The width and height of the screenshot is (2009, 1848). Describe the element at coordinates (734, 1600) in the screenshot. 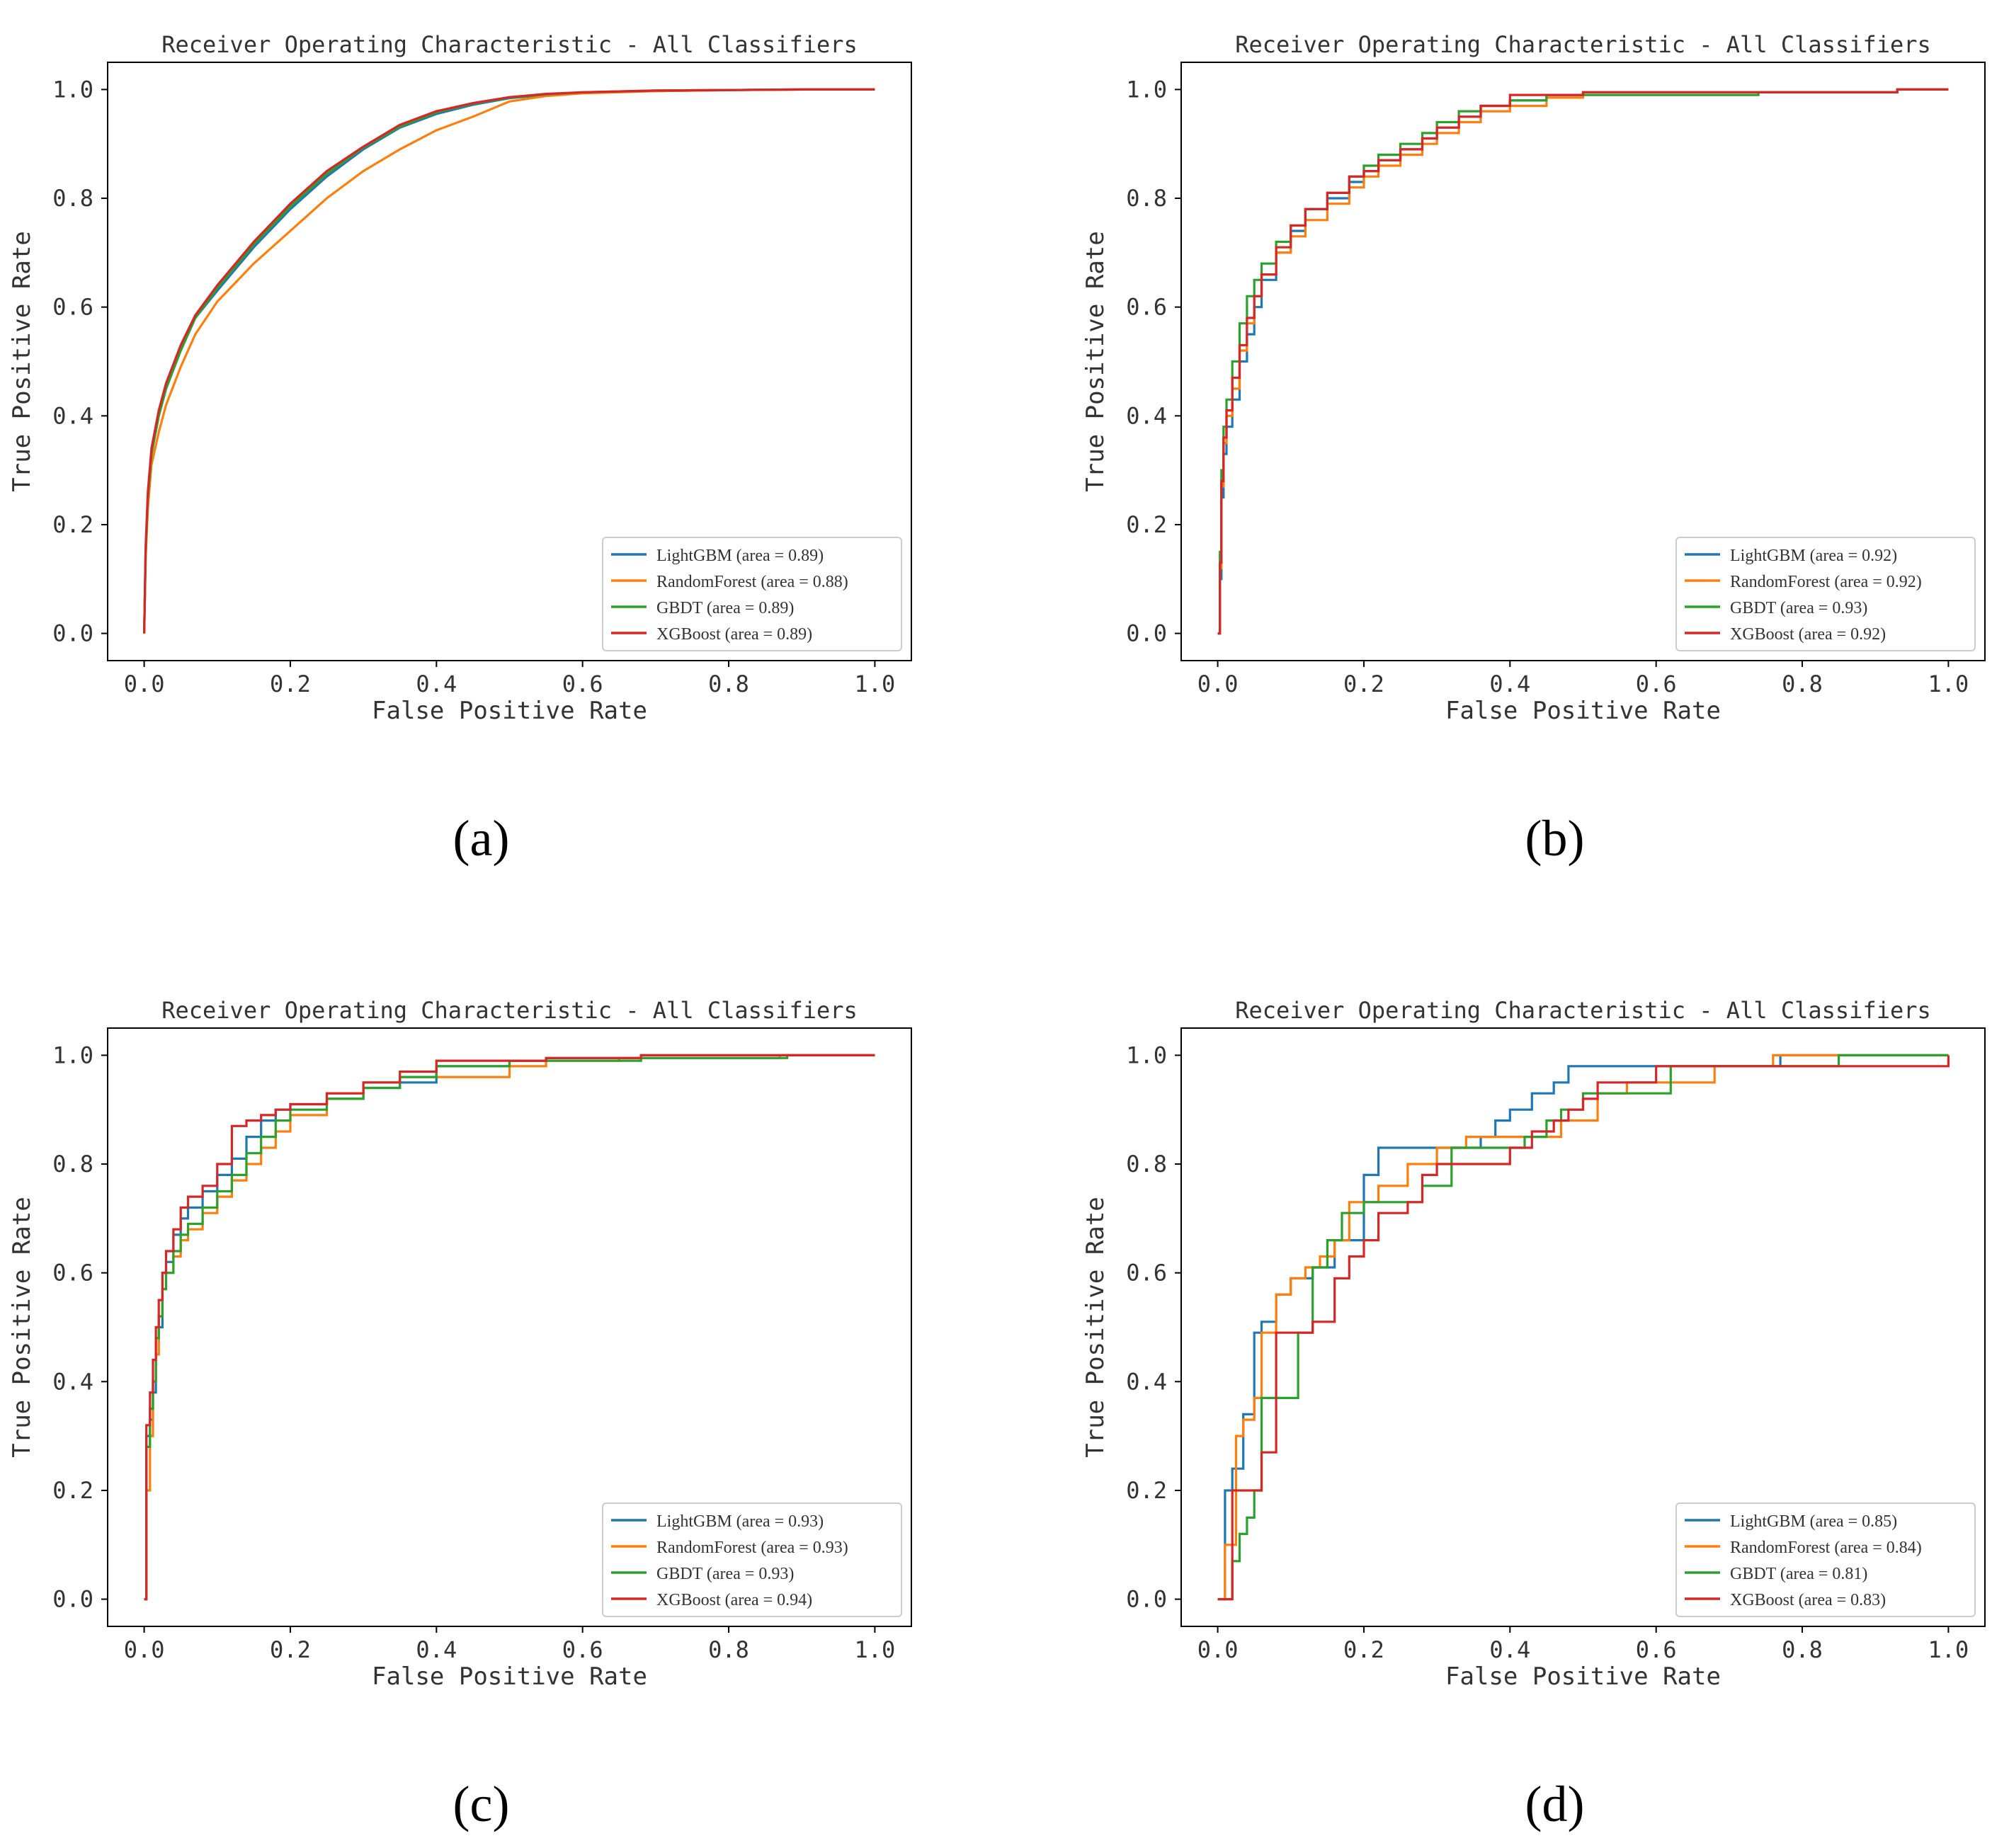

I see `legend-label-xgboost: XGBoost (area = 0.94)` at that location.